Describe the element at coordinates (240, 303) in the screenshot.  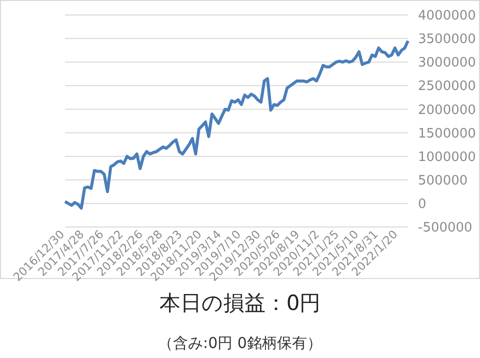
I see `text: 本日の損益：0円` at that location.